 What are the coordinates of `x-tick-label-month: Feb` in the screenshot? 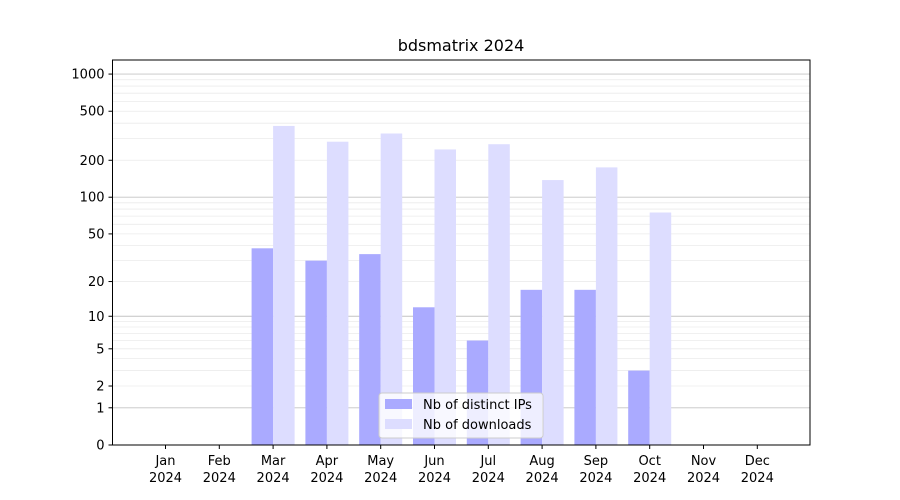 It's located at (219, 461).